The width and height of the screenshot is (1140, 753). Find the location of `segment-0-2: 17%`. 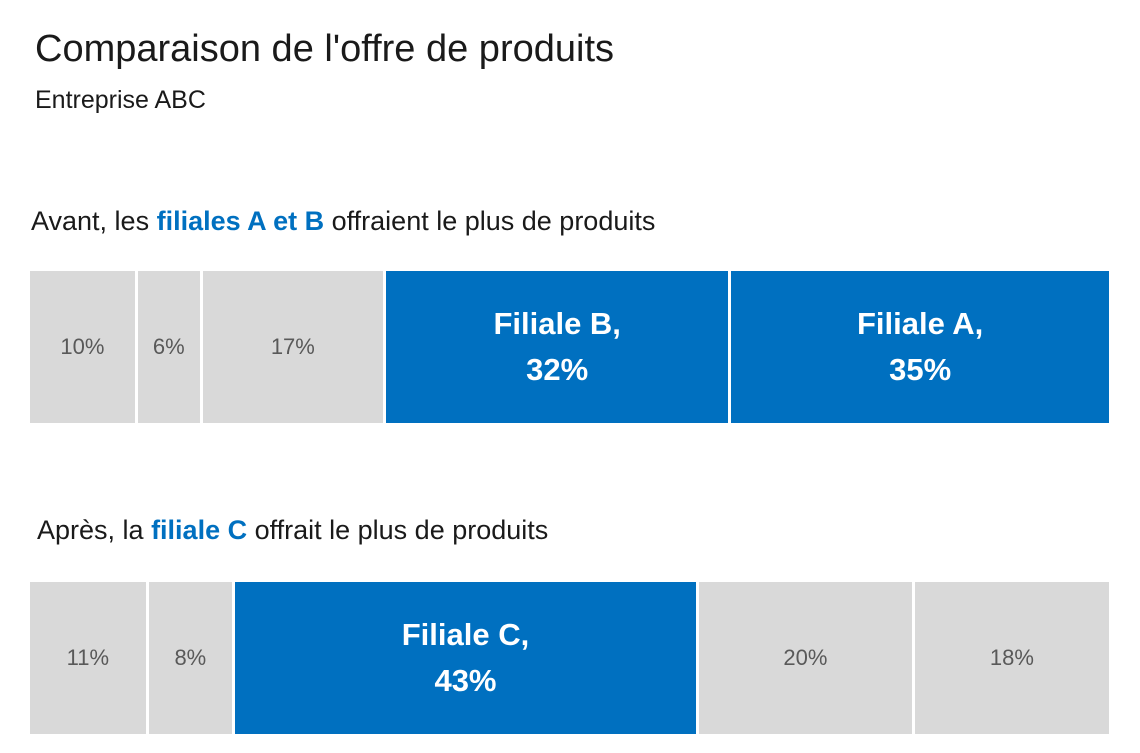

segment-0-2: 17% is located at coordinates (294, 347).